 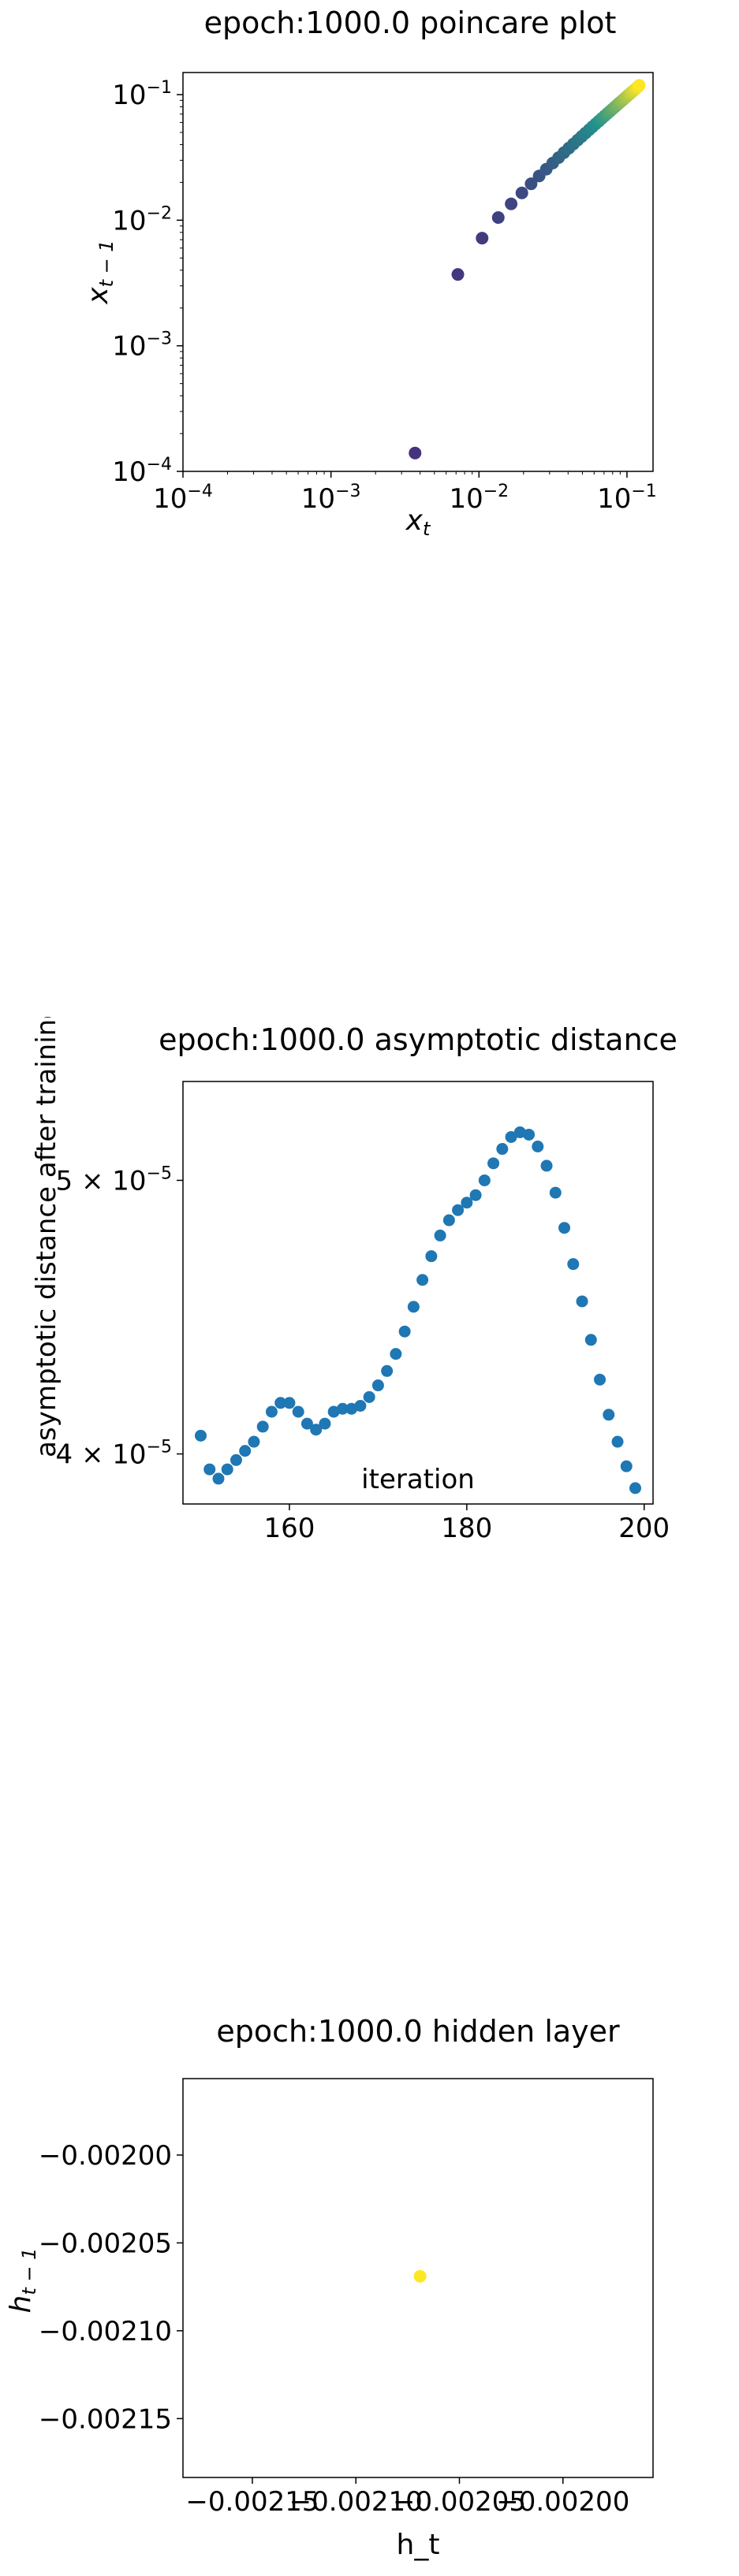 What do you see at coordinates (418, 2545) in the screenshot?
I see `x-axis-label: h_t` at bounding box center [418, 2545].